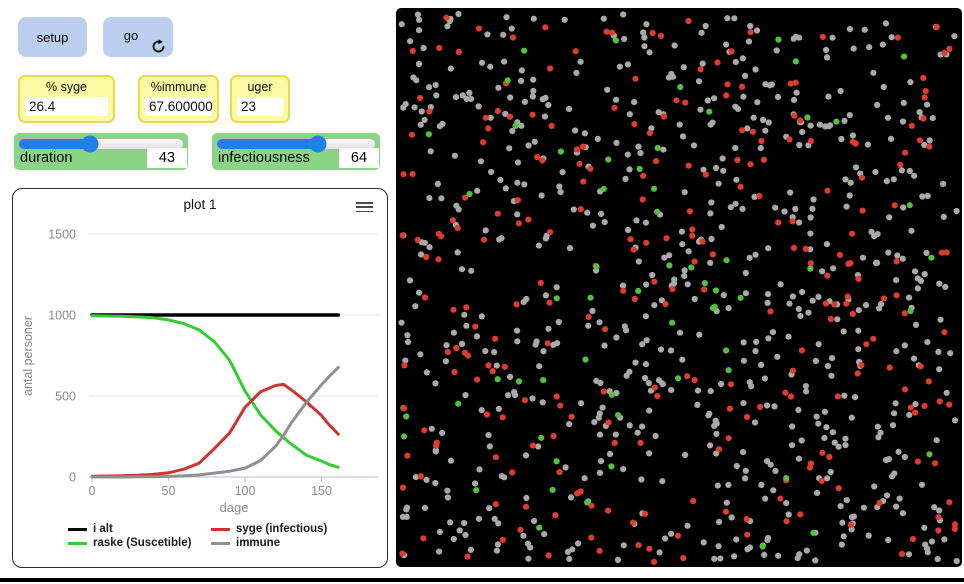  What do you see at coordinates (364, 208) in the screenshot?
I see `plot-menu-hamburger-icon` at bounding box center [364, 208].